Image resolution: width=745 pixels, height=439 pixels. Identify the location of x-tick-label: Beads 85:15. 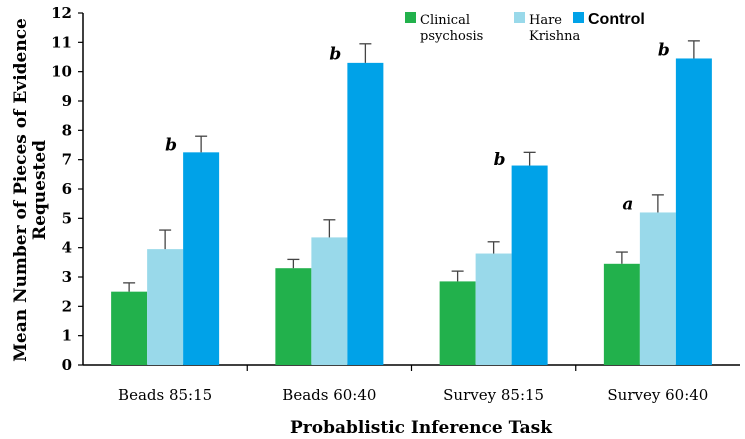
(165, 395).